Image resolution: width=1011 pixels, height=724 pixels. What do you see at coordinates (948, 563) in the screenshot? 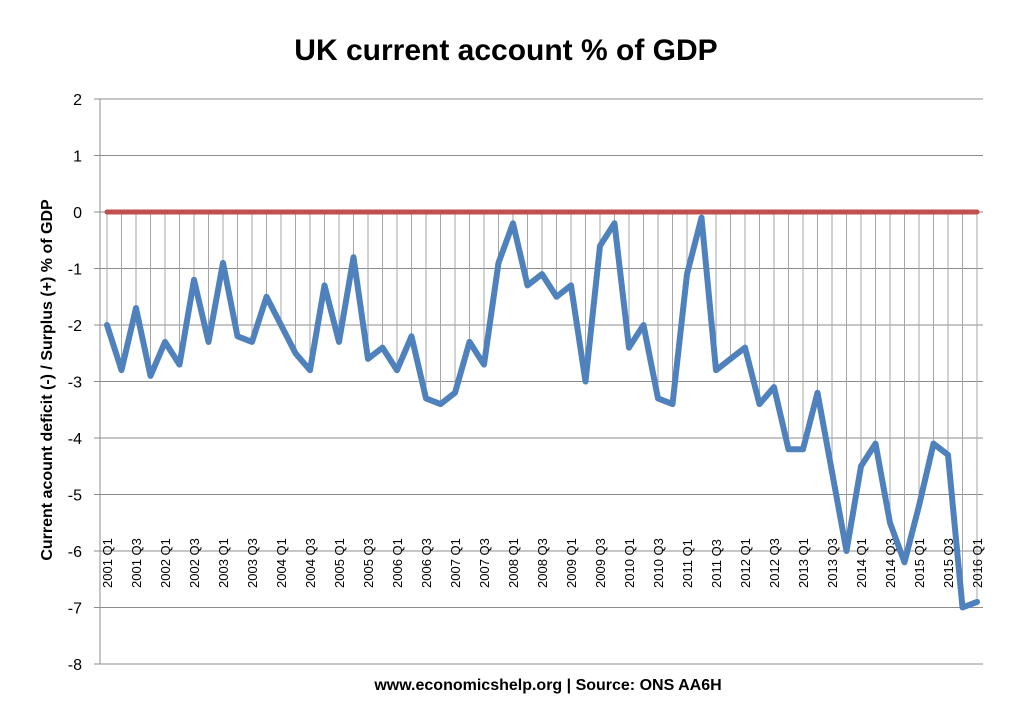
I see `x-tick-label: 2015 Q3` at bounding box center [948, 563].